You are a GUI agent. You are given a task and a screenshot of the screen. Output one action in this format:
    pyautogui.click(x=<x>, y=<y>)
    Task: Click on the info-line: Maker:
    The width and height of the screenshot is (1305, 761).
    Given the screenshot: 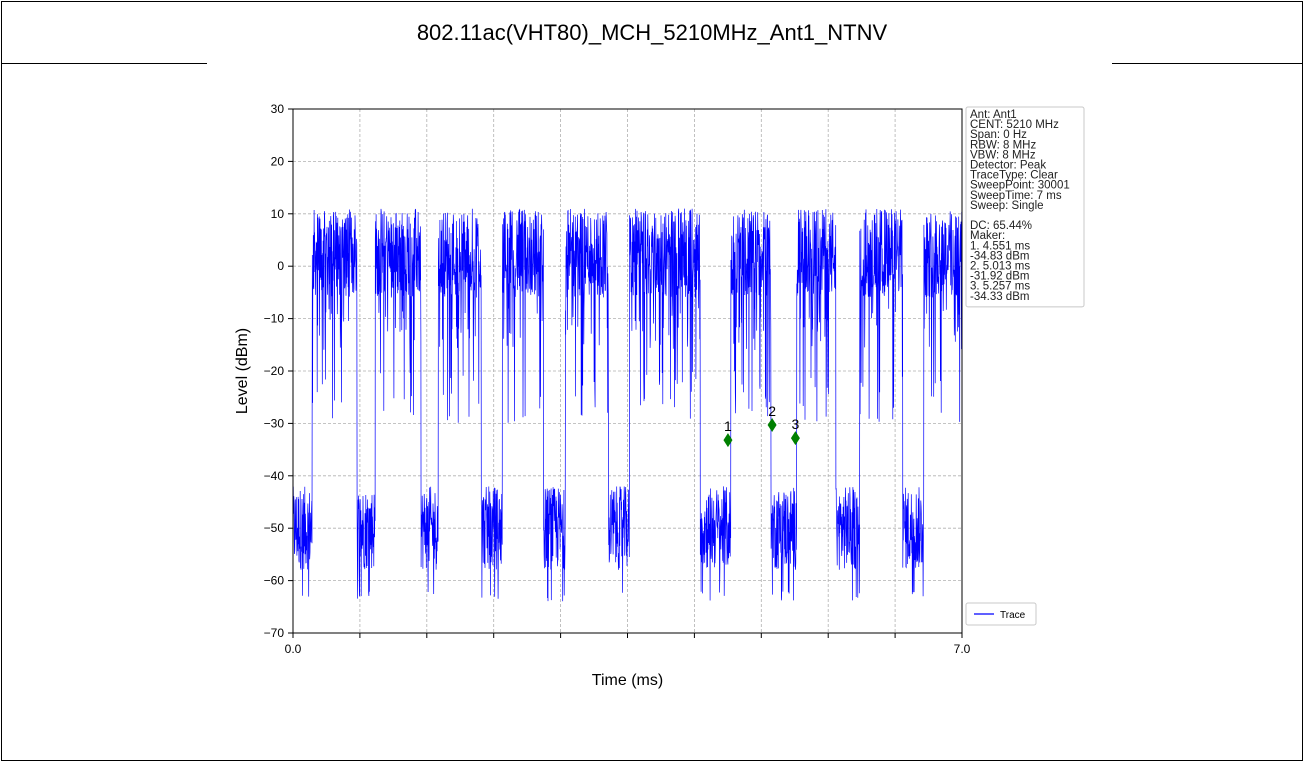 What is the action you would take?
    pyautogui.click(x=987, y=236)
    